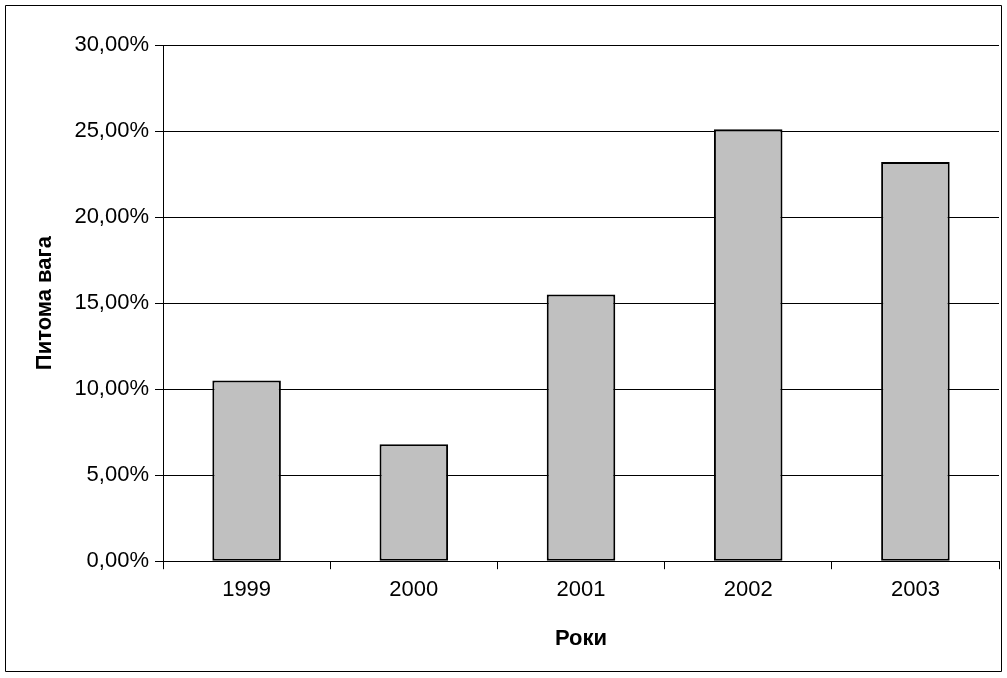 The height and width of the screenshot is (678, 1007). I want to click on x-tick-label: 1999, so click(247, 589).